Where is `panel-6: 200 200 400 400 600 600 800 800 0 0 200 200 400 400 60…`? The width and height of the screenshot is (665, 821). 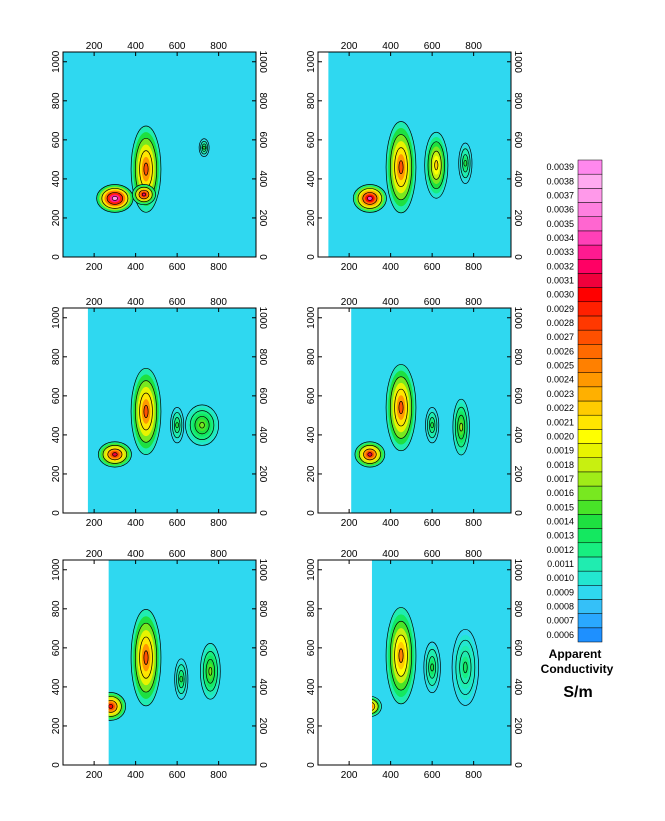
panel-6: 200 200 400 400 600 600 800 800 0 0 200 200 400 400 60… is located at coordinates (414, 665).